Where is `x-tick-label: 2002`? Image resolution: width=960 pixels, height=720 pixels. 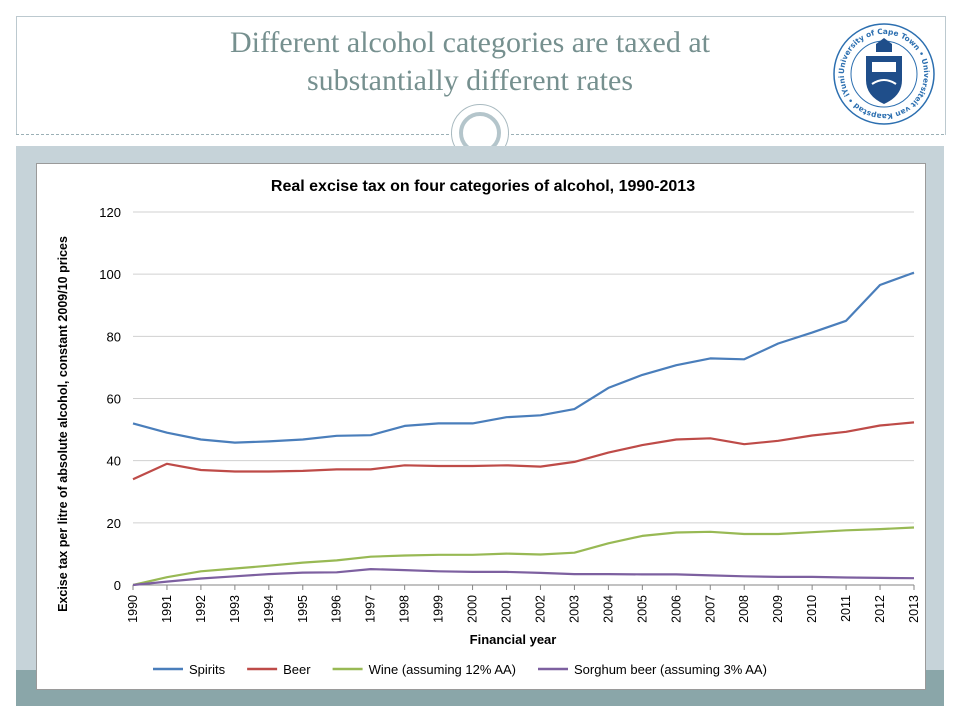
x-tick-label: 2002 is located at coordinates (540, 609).